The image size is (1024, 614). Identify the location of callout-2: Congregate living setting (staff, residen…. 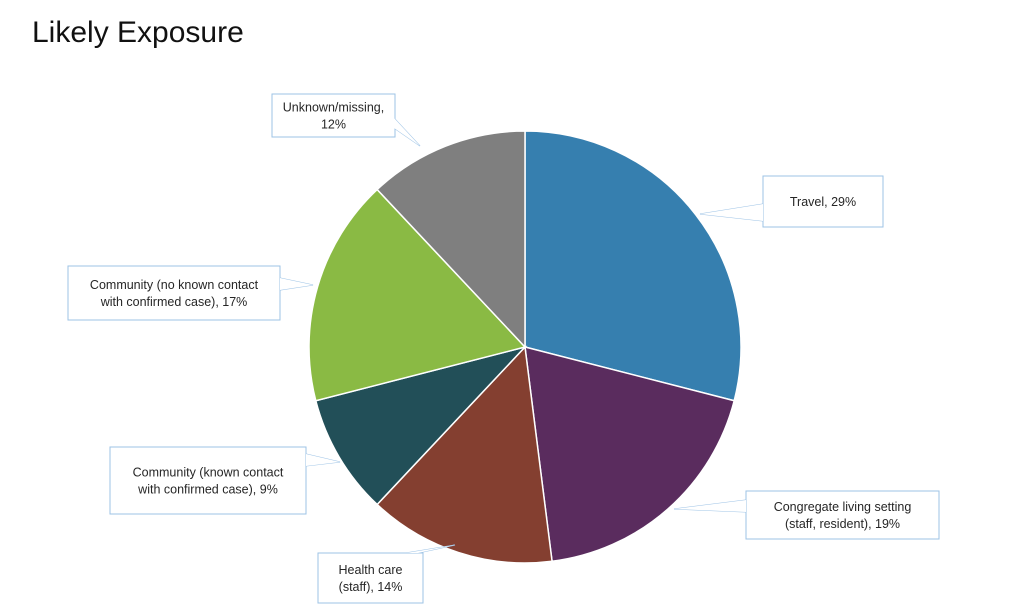
(806, 515).